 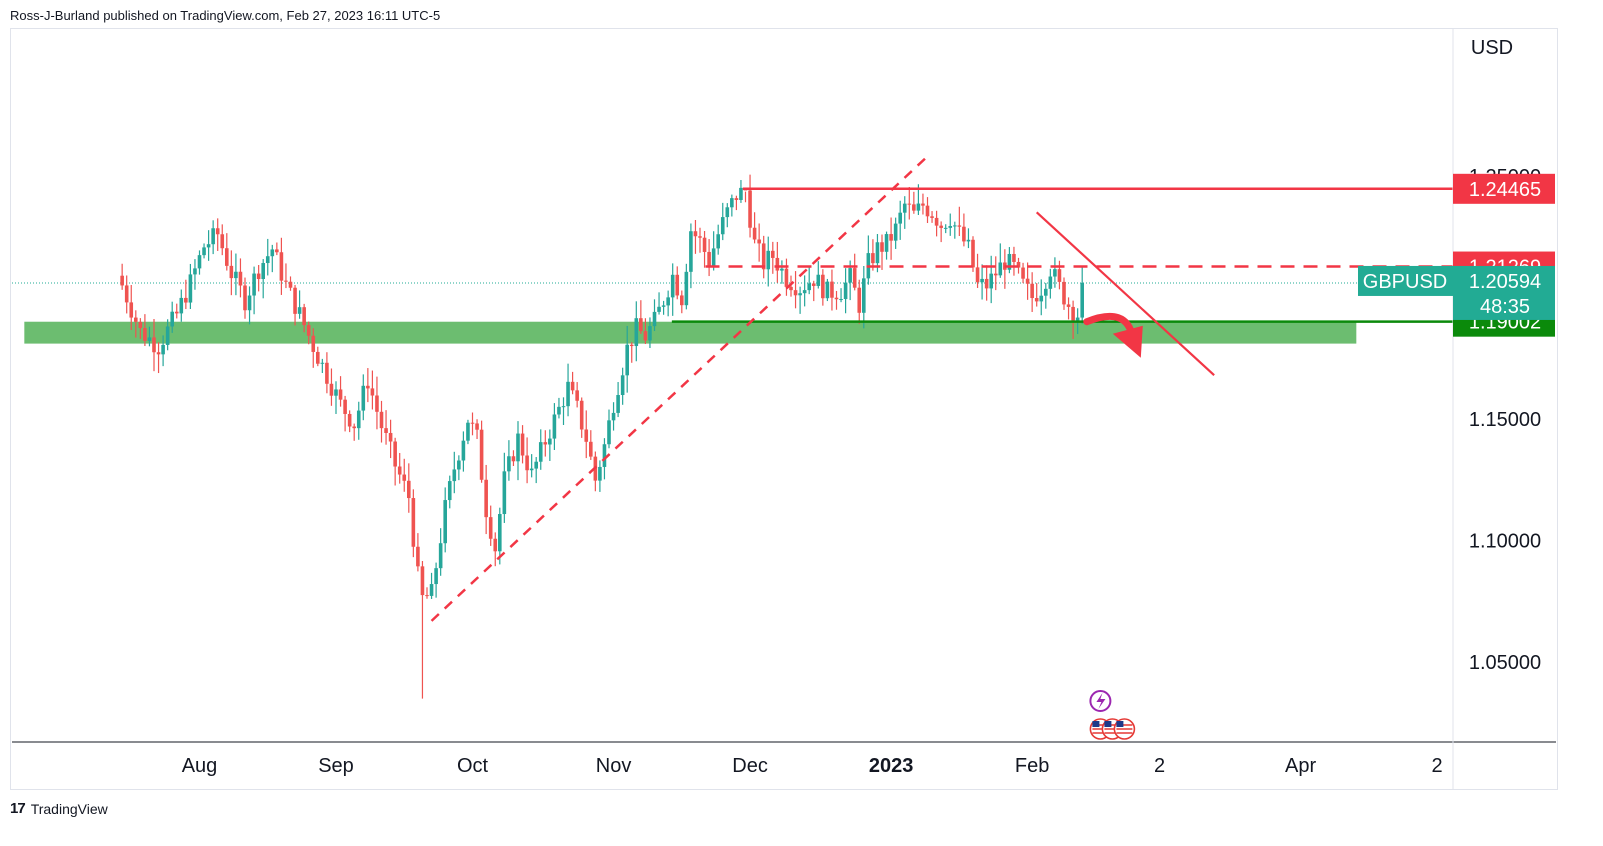 What do you see at coordinates (1108, 724) in the screenshot?
I see `flag-canton` at bounding box center [1108, 724].